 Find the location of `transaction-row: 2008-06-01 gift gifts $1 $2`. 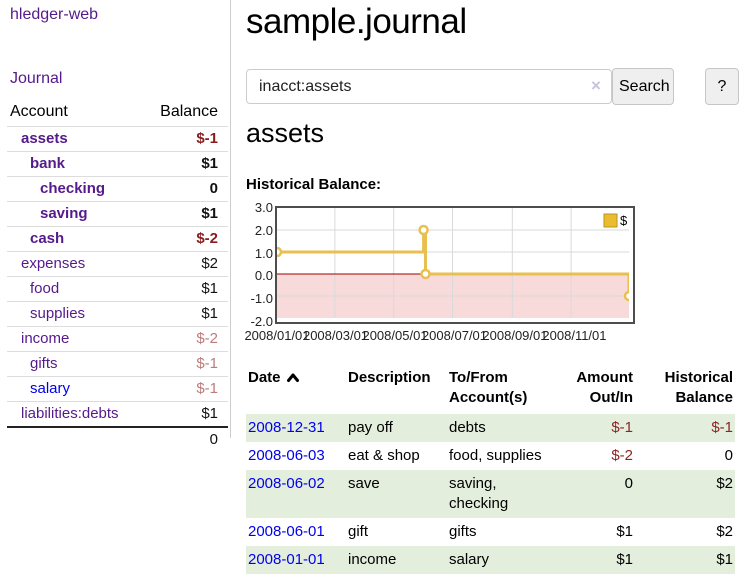

transaction-row: 2008-06-01 gift gifts $1 $2 is located at coordinates (490, 532).